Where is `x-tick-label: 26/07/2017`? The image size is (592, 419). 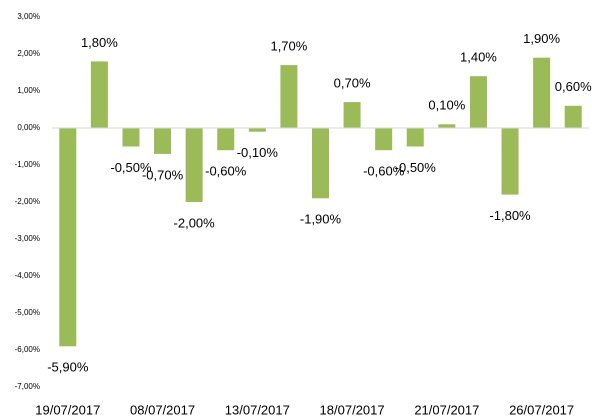
x-tick-label: 26/07/2017 is located at coordinates (541, 409).